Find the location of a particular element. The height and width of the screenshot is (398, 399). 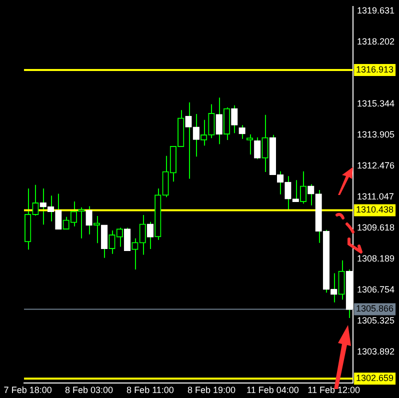

y-tick-label: 1308.189 is located at coordinates (376, 258).